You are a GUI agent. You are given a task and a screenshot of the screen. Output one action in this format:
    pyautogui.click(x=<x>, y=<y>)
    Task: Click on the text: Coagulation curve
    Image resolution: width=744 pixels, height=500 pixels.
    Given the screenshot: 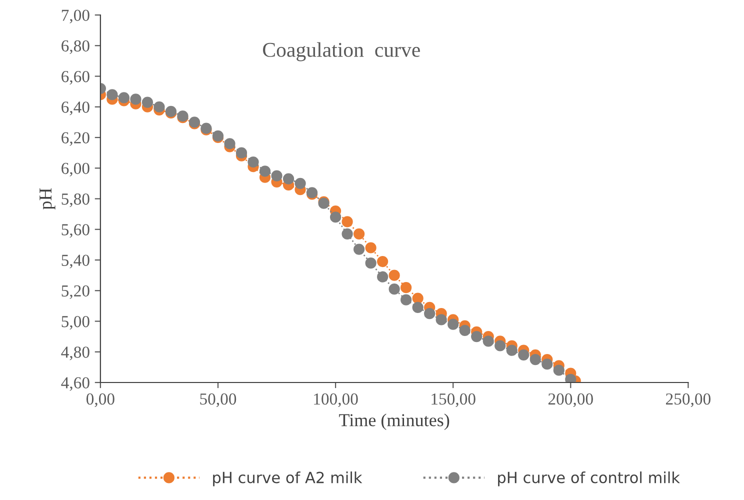 What is the action you would take?
    pyautogui.click(x=341, y=52)
    